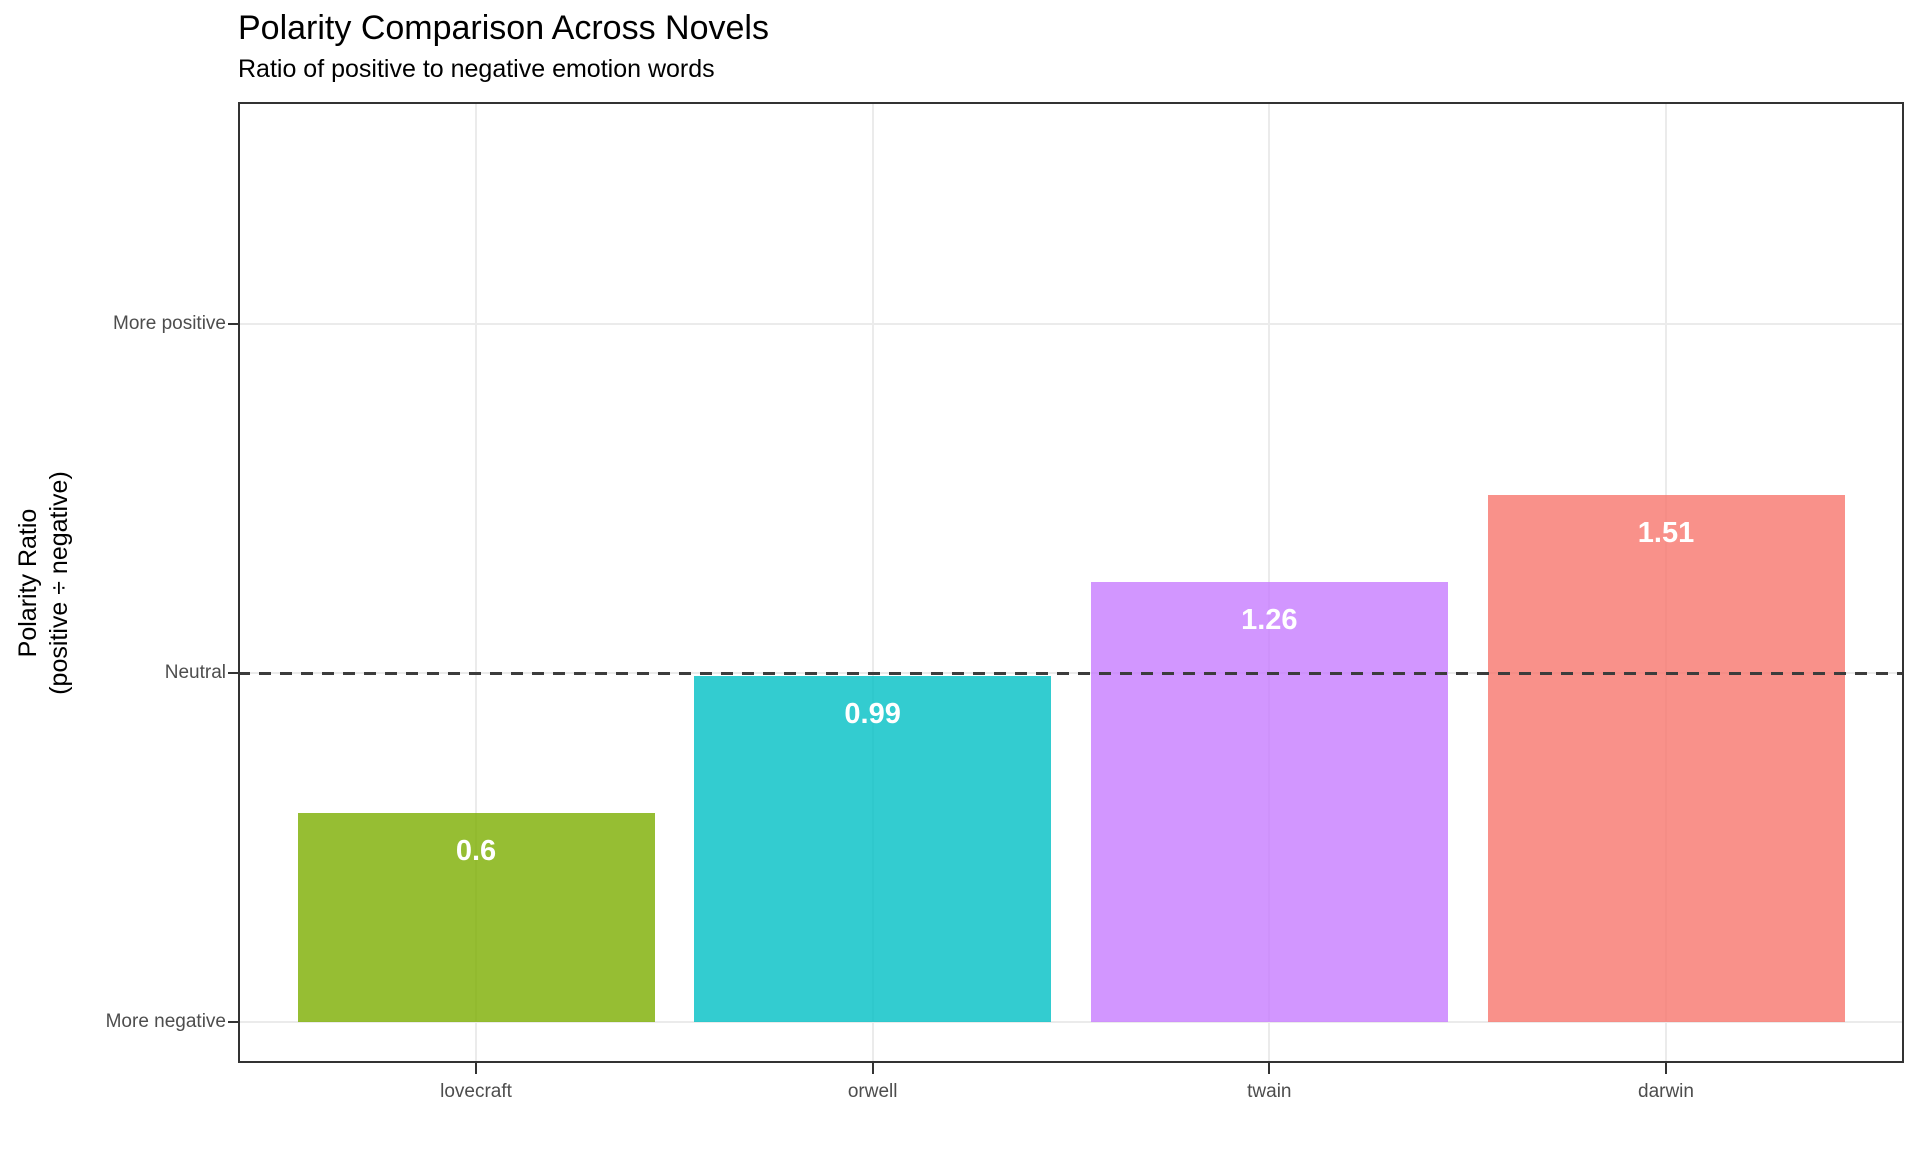  Describe the element at coordinates (503, 28) in the screenshot. I see `chart-title: Polarity Comparison Across Novels` at that location.